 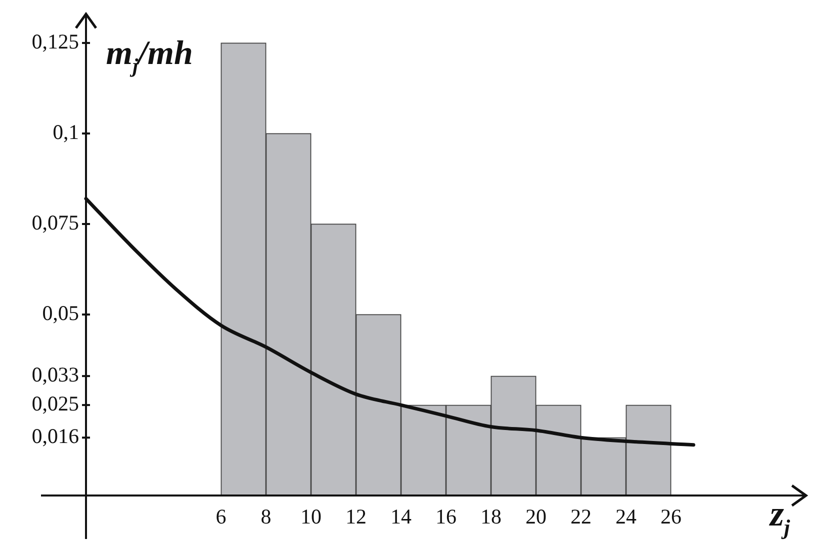 What do you see at coordinates (491, 516) in the screenshot?
I see `x-tick-label: 18` at bounding box center [491, 516].